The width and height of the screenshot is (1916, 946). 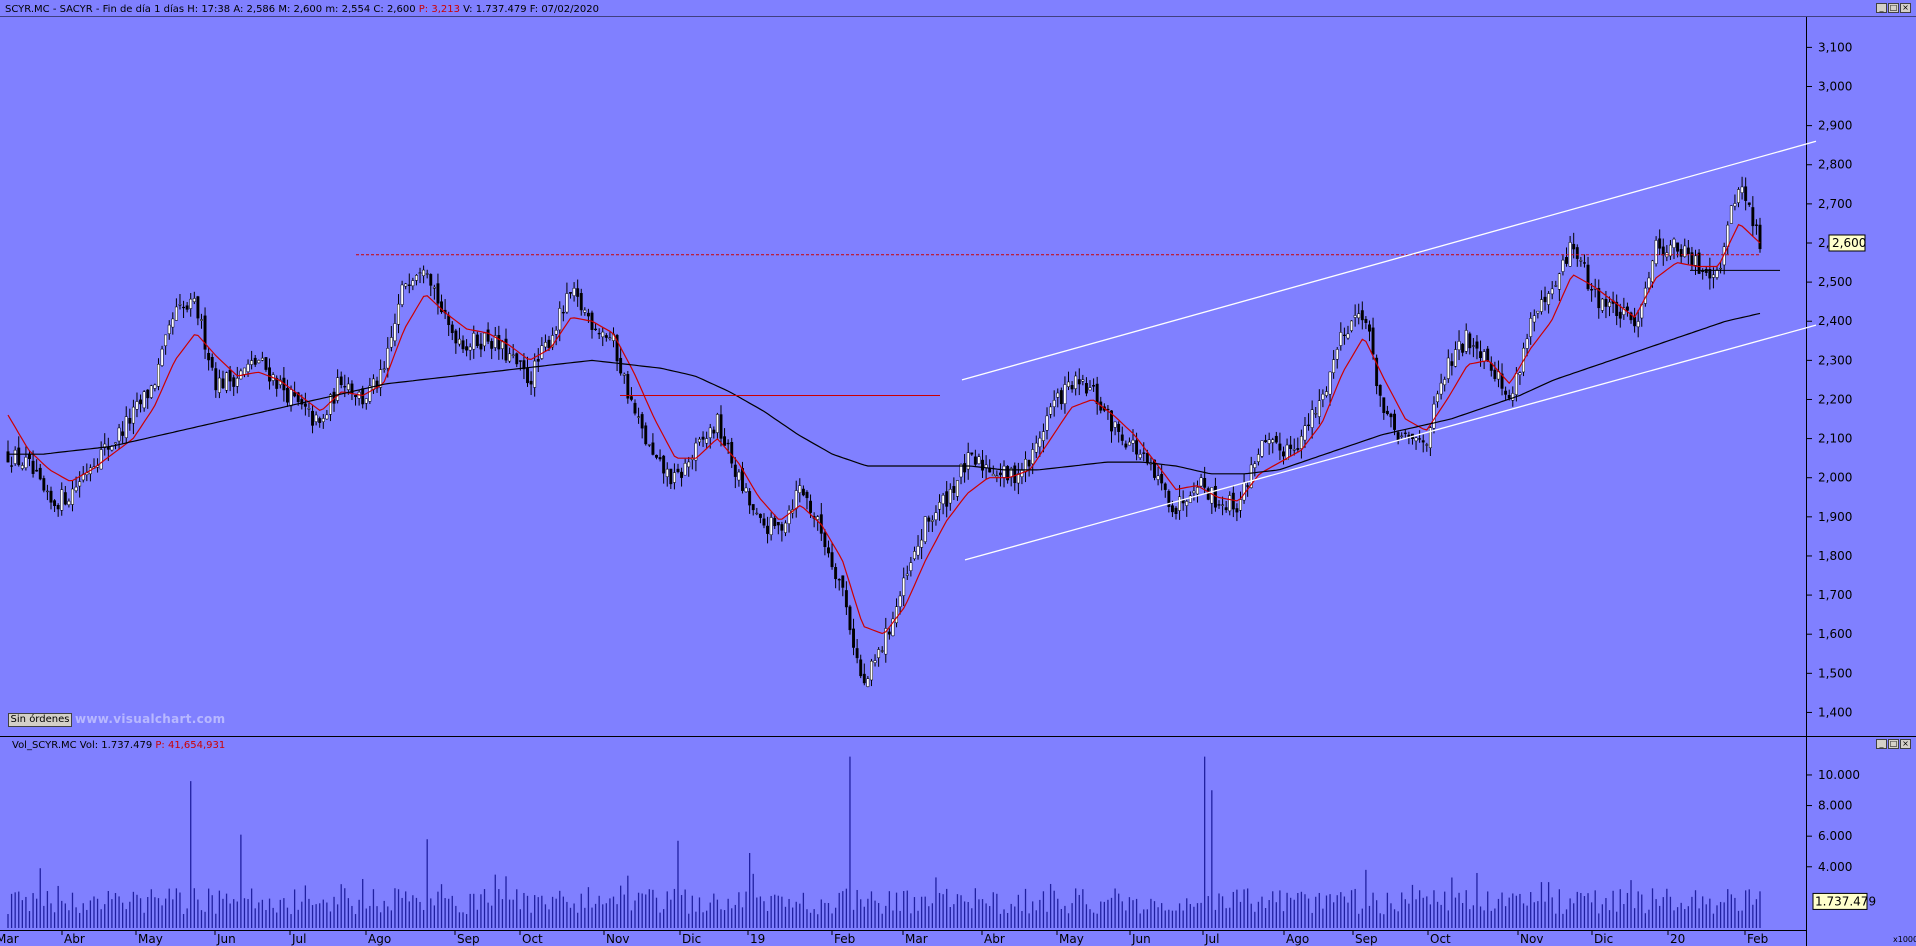 I want to click on time-tick-label: 20, so click(x=1677, y=939).